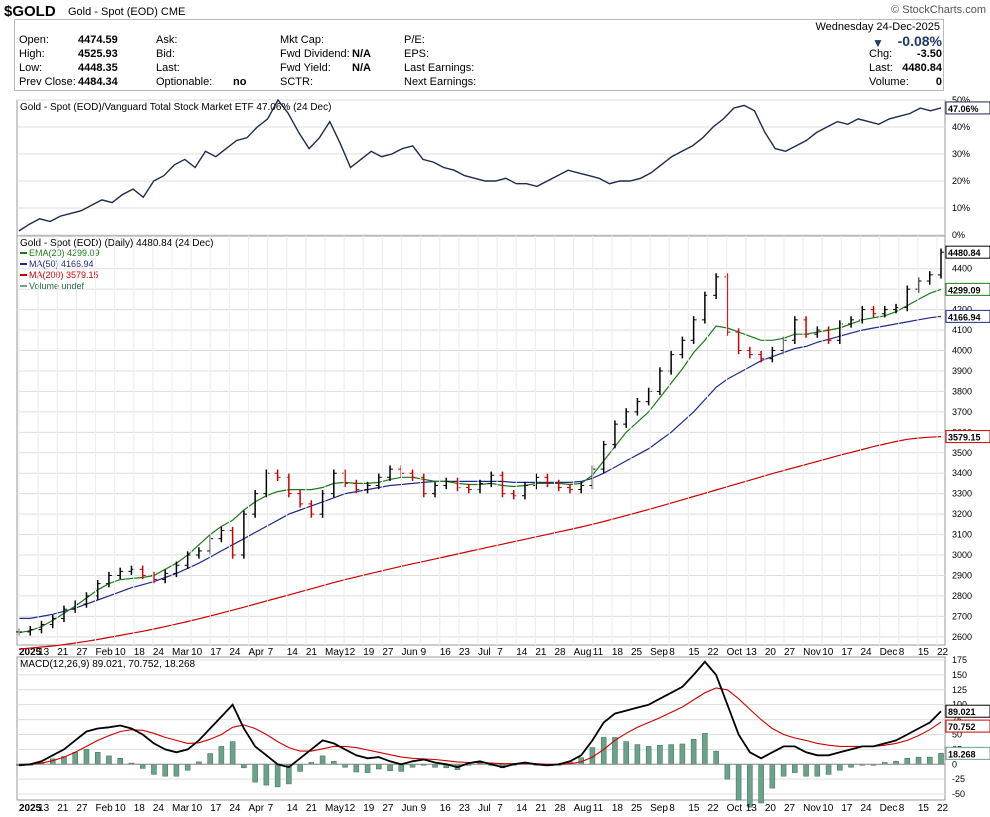  I want to click on legend-entry: EMA(20) 4299.09, so click(64, 253).